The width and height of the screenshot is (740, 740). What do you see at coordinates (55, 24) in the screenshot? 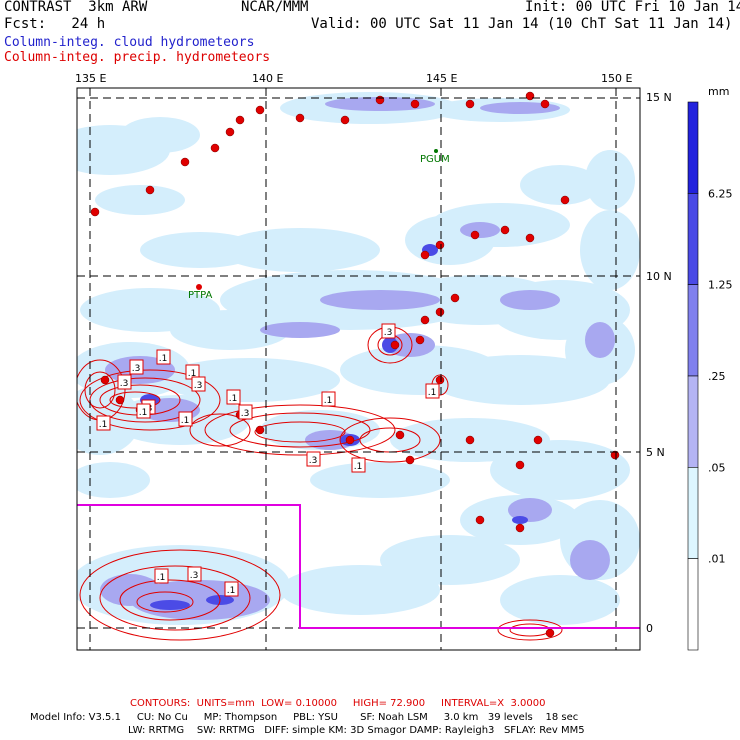
I see `forecast-hour: Fcst: 24 h` at bounding box center [55, 24].